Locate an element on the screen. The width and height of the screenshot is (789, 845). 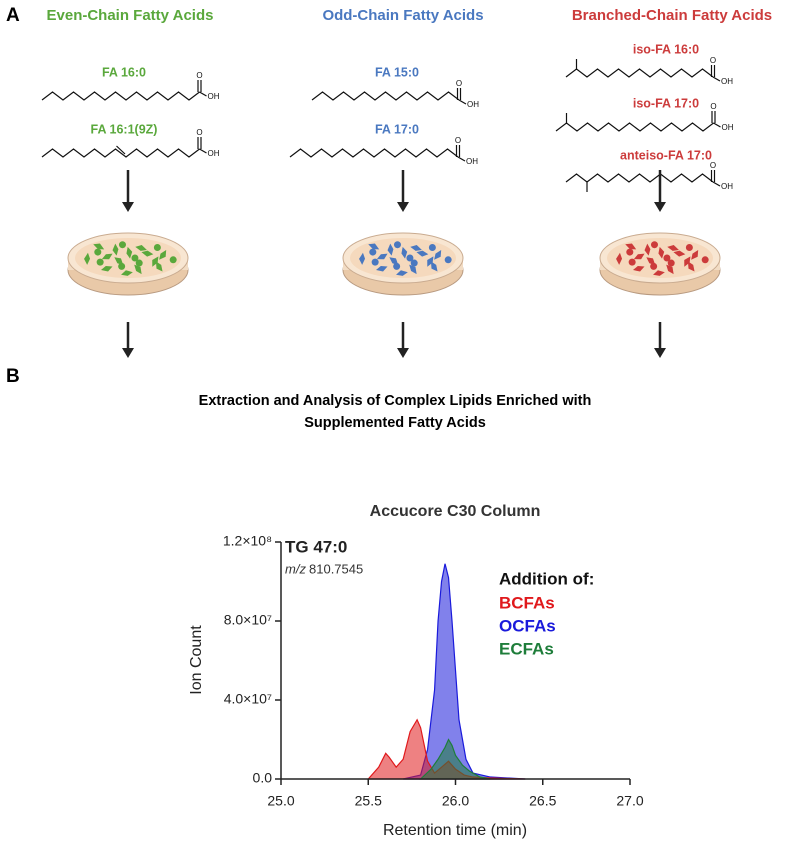
column-title: Branched-Chain Fatty Acids is located at coordinates (672, 15).